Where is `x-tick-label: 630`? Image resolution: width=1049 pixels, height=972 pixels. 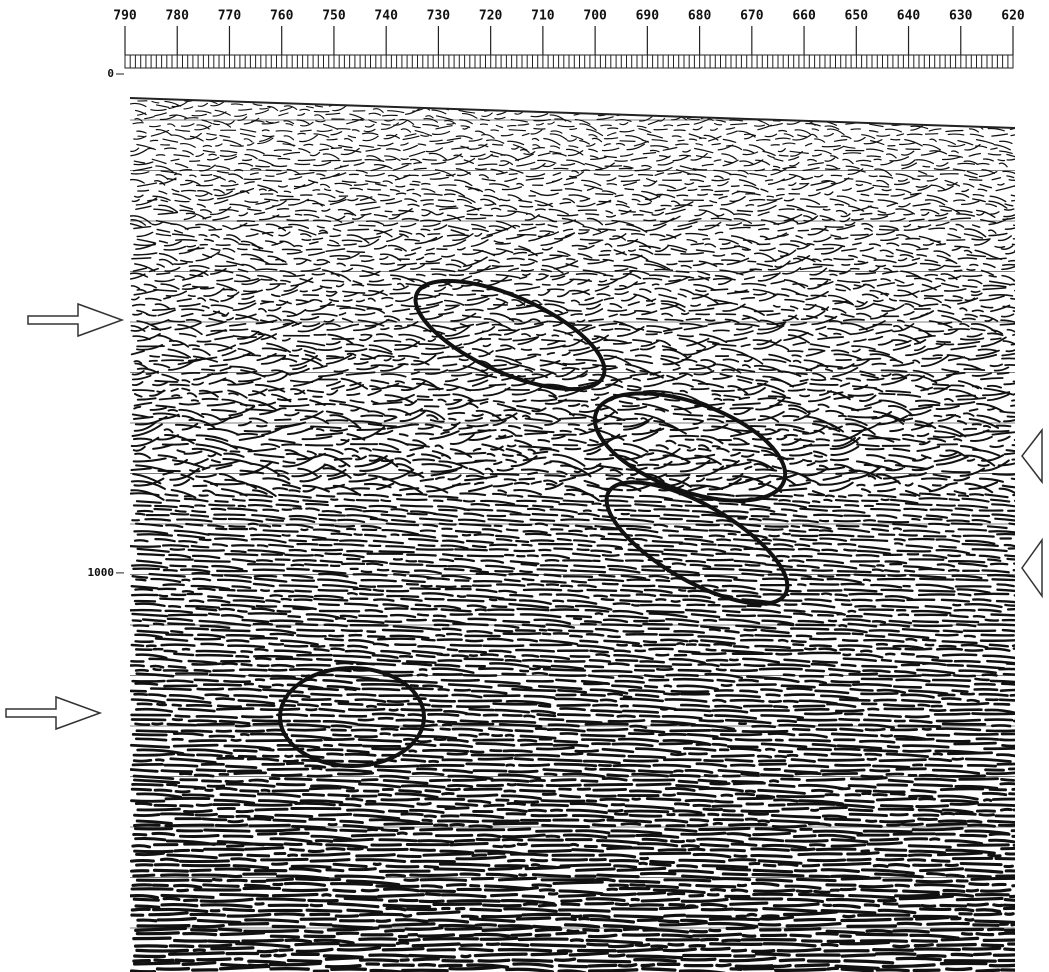 x-tick-label: 630 is located at coordinates (961, 16).